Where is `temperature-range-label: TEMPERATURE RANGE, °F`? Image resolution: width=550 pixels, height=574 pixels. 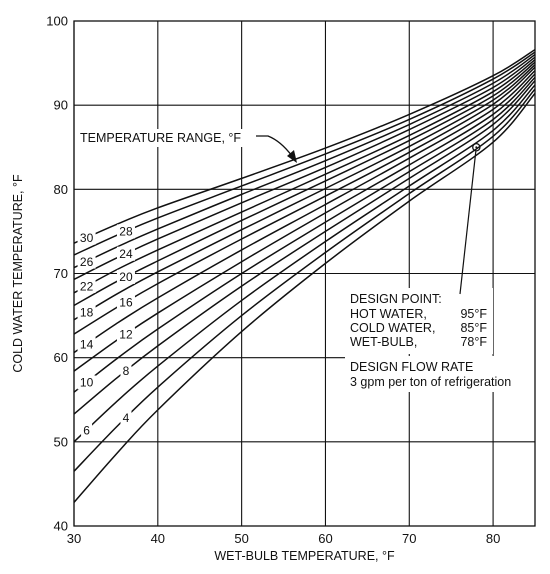
temperature-range-label: TEMPERATURE RANGE, °F is located at coordinates (160, 138).